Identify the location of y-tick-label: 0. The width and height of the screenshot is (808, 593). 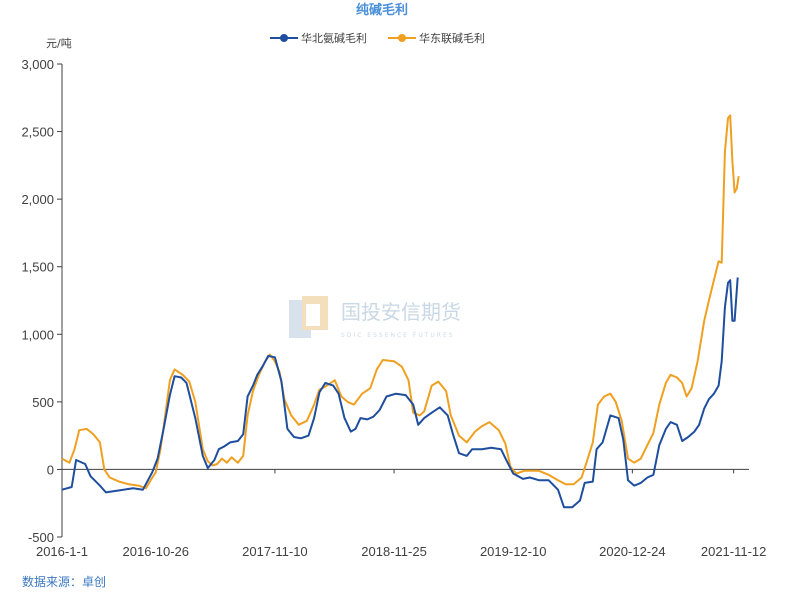
(50, 469).